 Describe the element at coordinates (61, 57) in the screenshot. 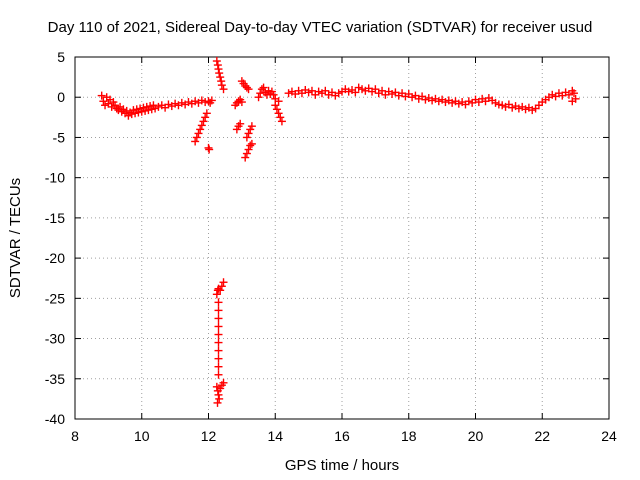

I see `y-tick-label: 5` at that location.